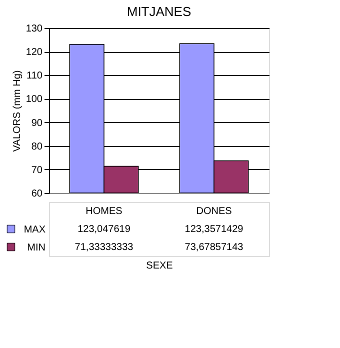  Describe the element at coordinates (34, 52) in the screenshot. I see `y-tick-label: 120` at that location.